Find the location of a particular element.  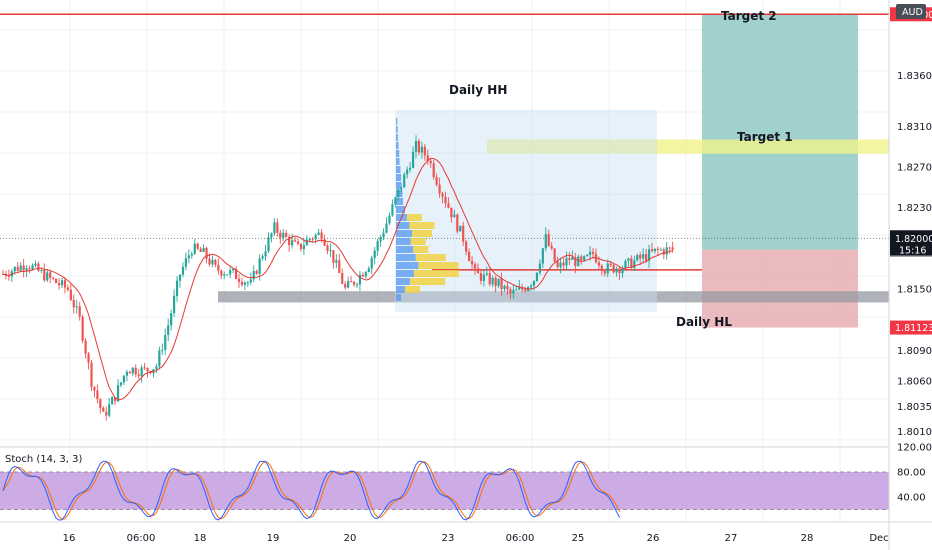

stoch-d-line is located at coordinates (311, 490).